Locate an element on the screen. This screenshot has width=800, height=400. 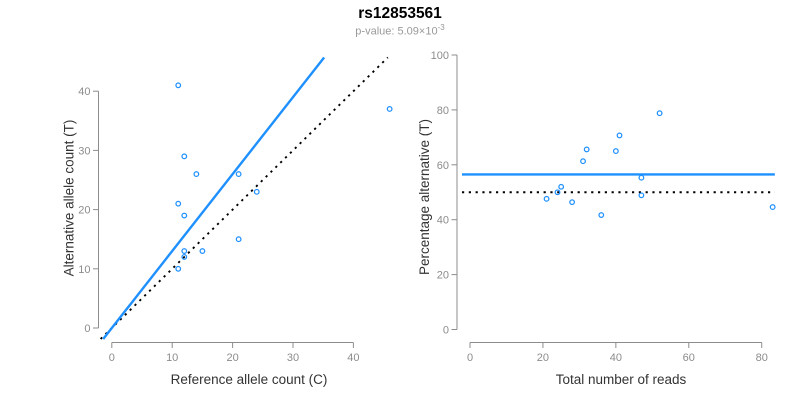
p-value-exponent: -3 is located at coordinates (441, 27).